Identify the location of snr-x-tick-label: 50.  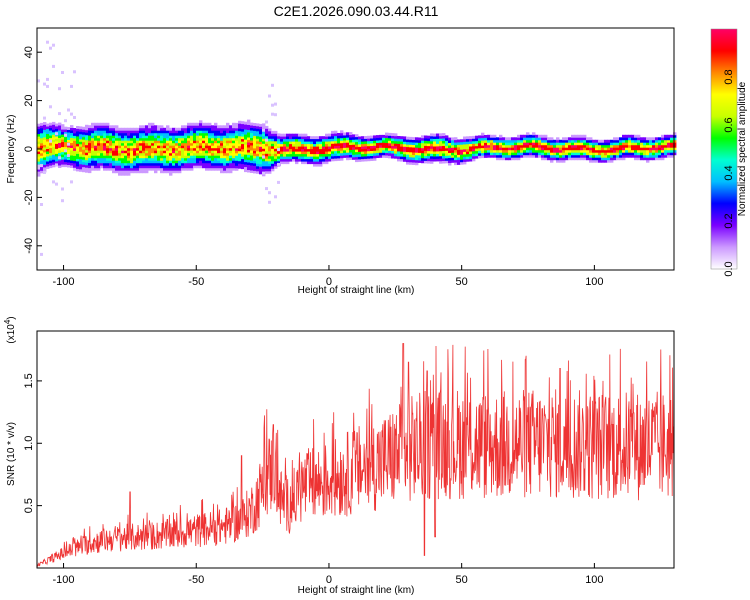
(462, 580).